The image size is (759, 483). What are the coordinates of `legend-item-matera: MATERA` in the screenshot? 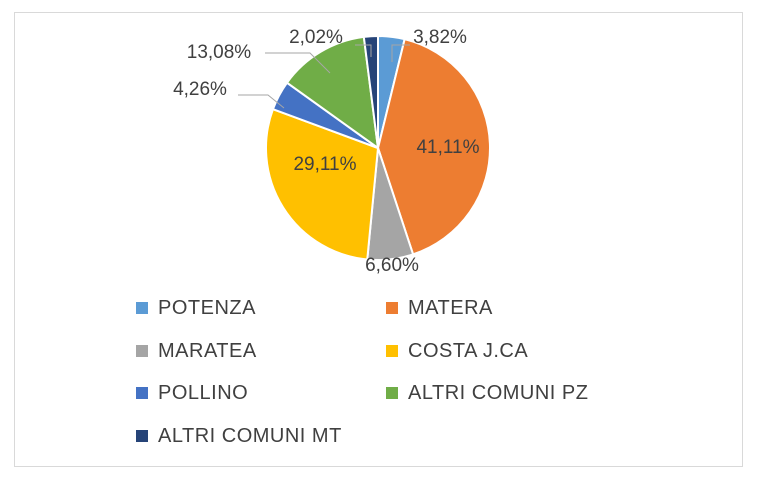 It's located at (439, 308).